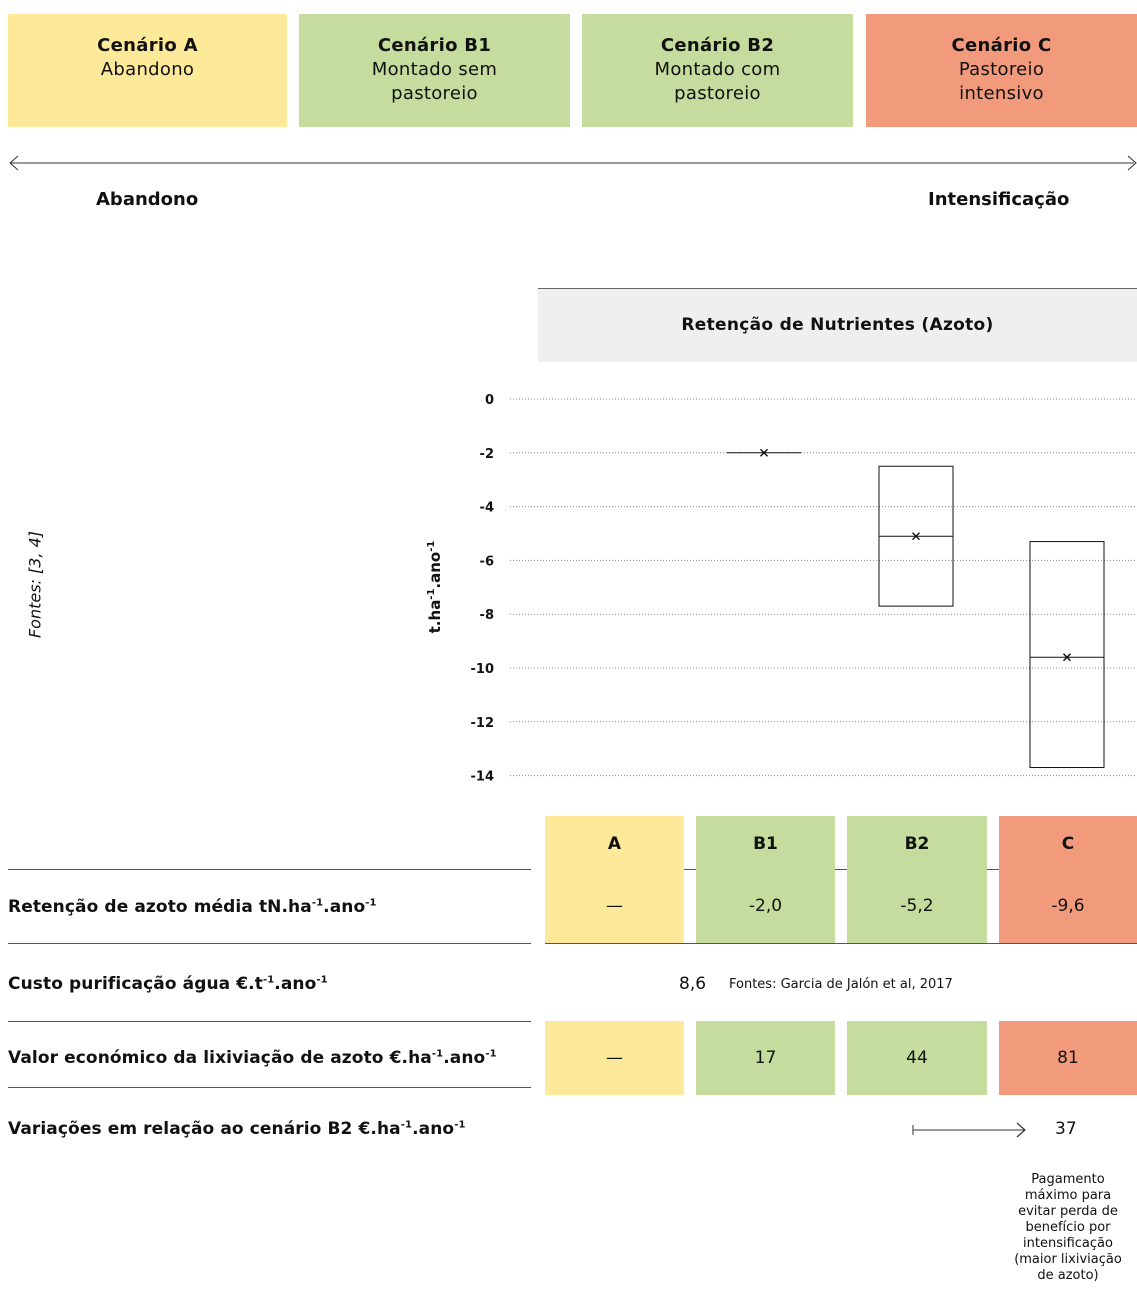 Image resolution: width=1137 pixels, height=1297 pixels. What do you see at coordinates (917, 906) in the screenshot?
I see `row-retencao-b2: -5,2` at bounding box center [917, 906].